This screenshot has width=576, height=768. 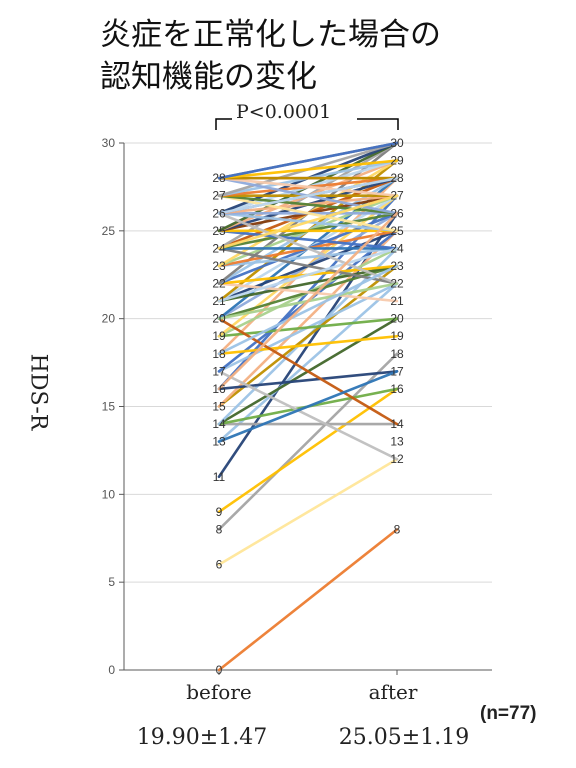 What do you see at coordinates (111, 582) in the screenshot?
I see `y-tick-label: 5` at bounding box center [111, 582].